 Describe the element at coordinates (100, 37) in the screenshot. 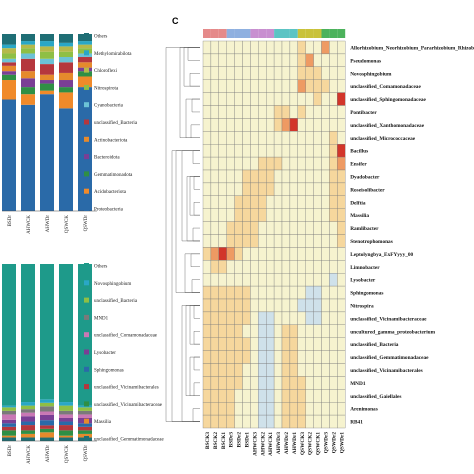

I see `legend-label: Others` at that location.